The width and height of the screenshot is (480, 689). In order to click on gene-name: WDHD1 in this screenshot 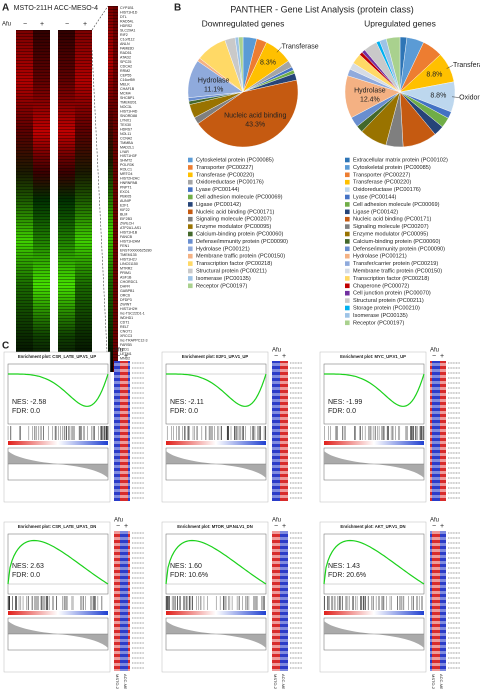, I will do `click(126, 318)`.